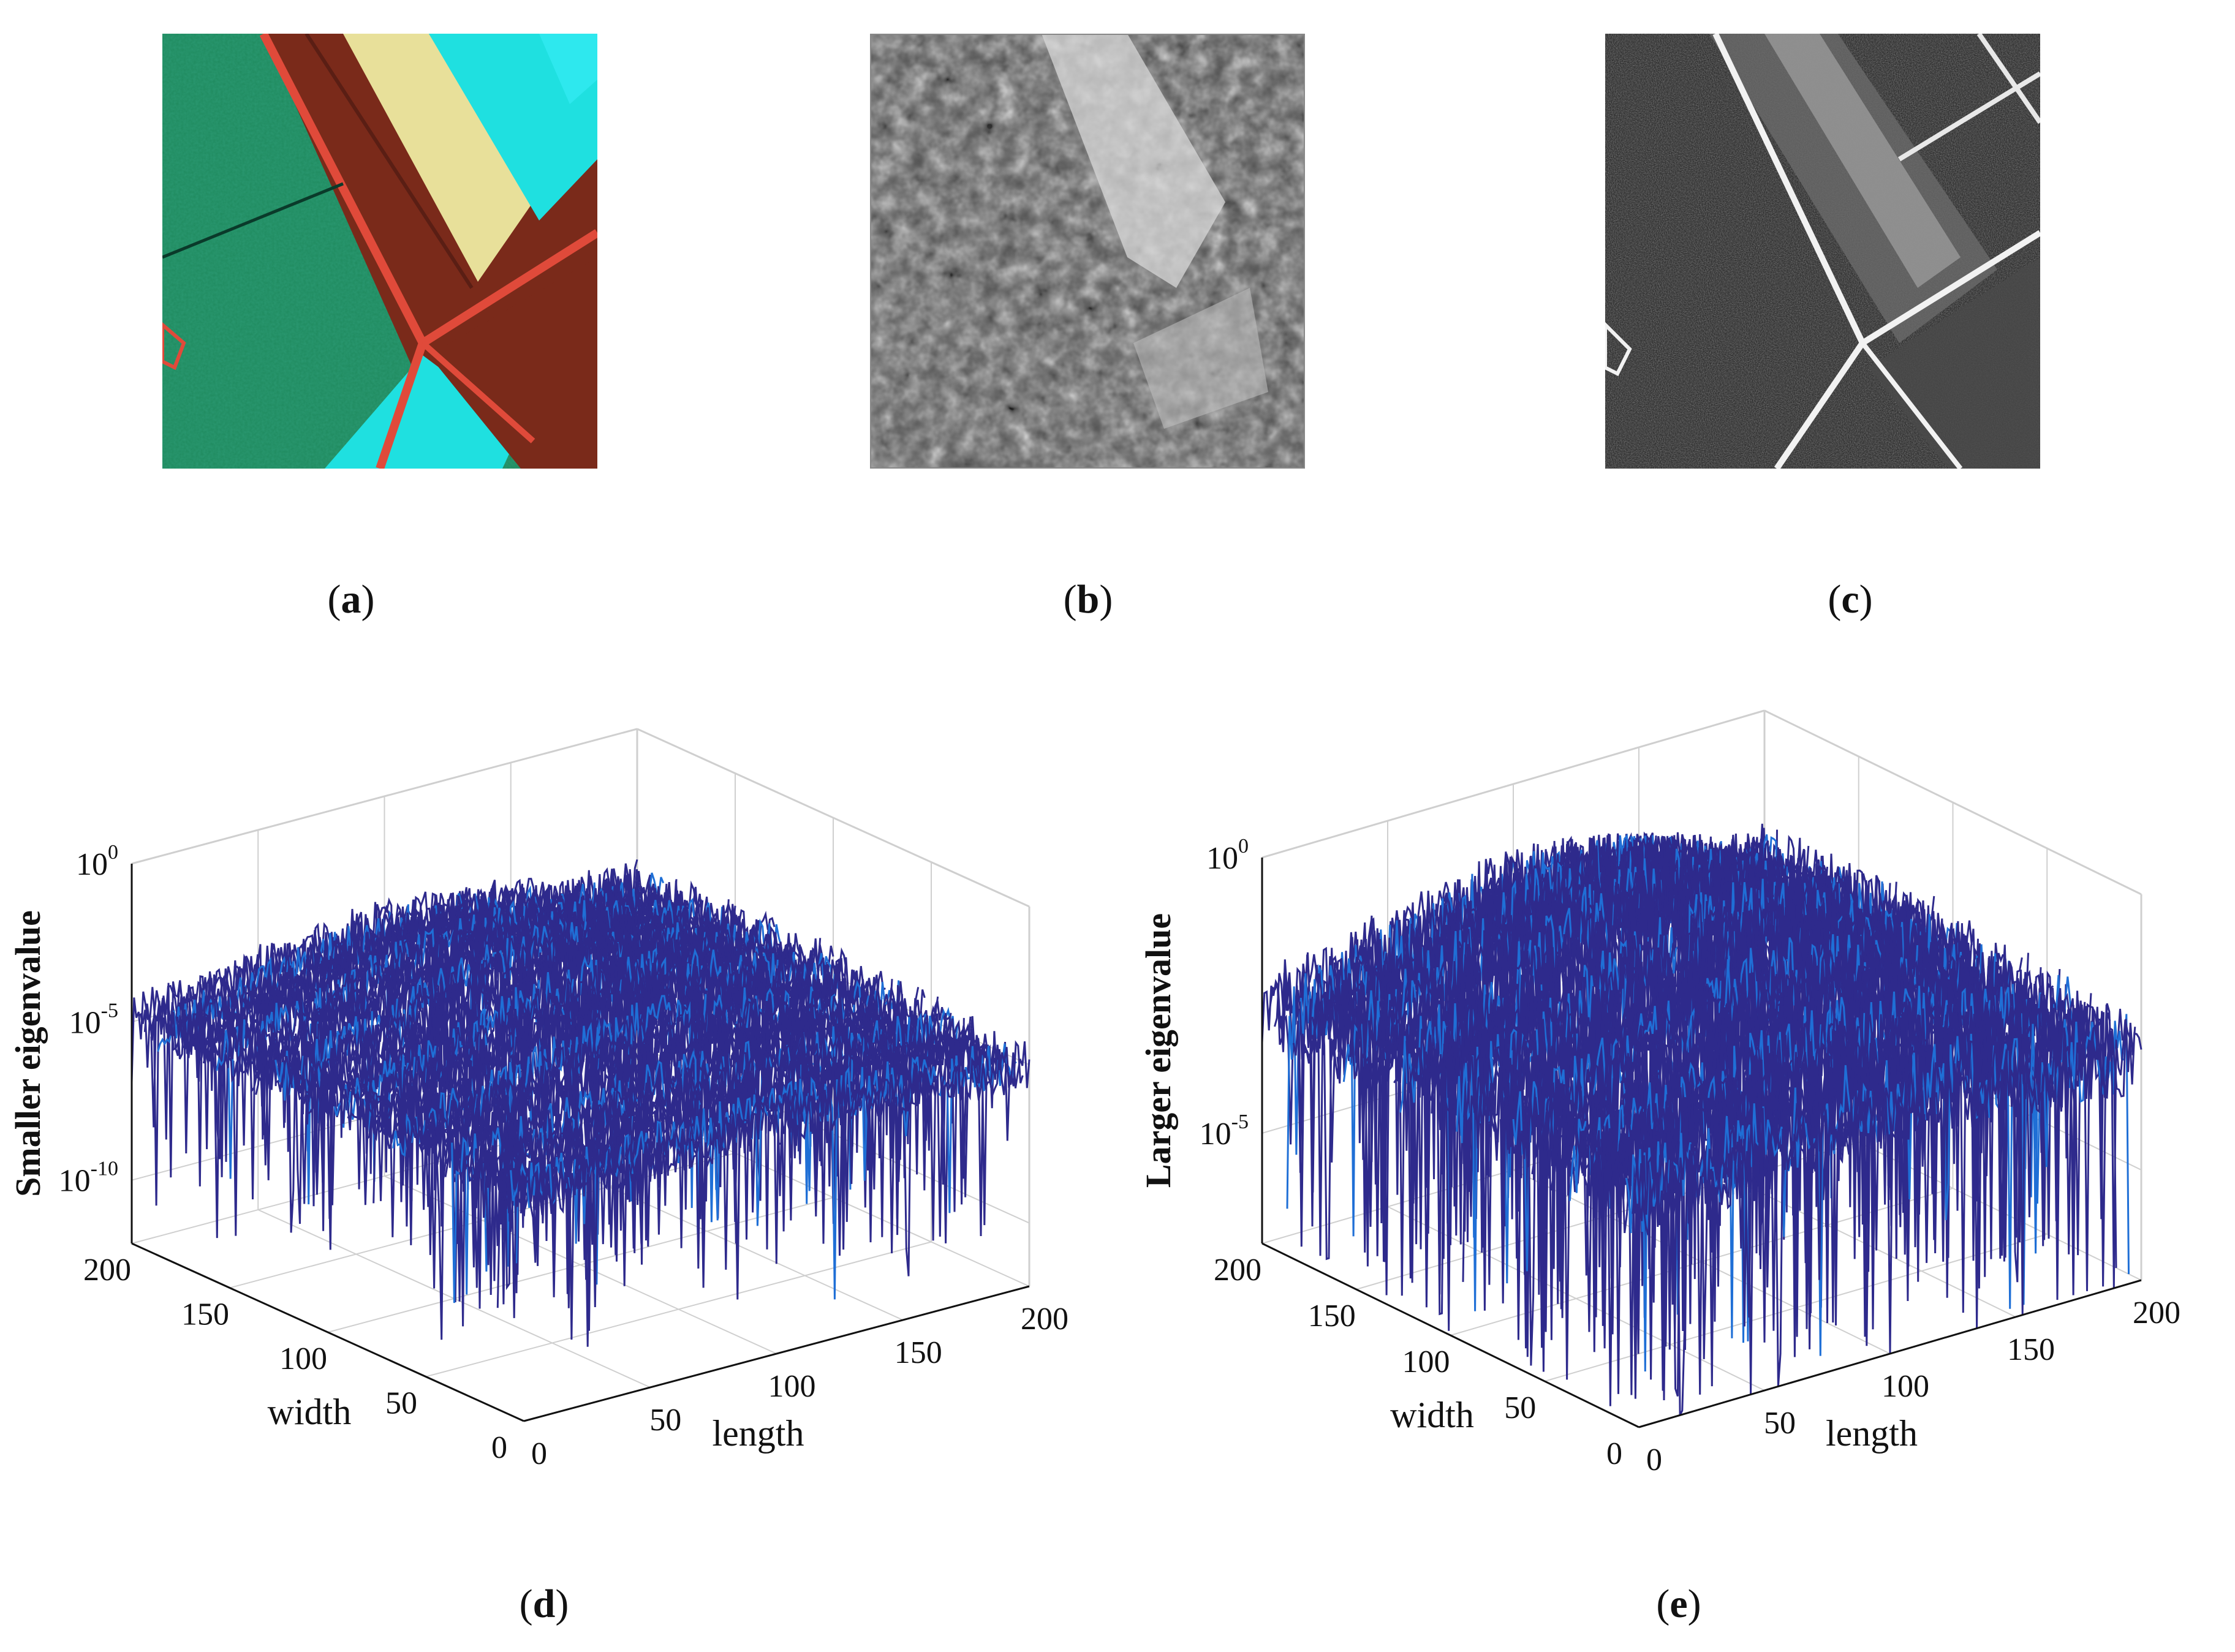  Describe the element at coordinates (28, 1053) in the screenshot. I see `z-axis-title: Smaller eigenvalue` at that location.